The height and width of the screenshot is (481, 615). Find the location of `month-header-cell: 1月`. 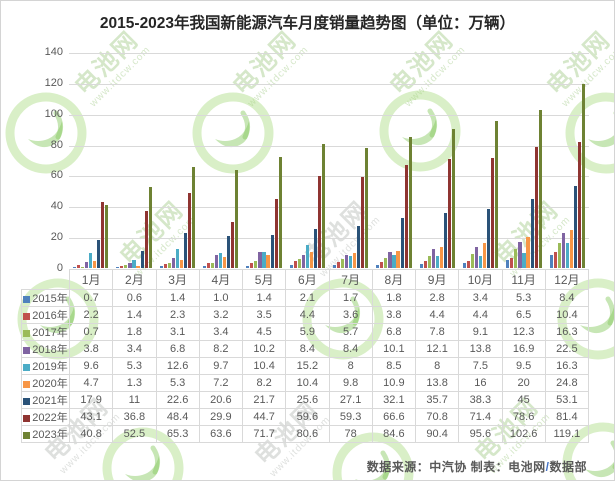

month-header-cell: 1月 is located at coordinates (91, 279).